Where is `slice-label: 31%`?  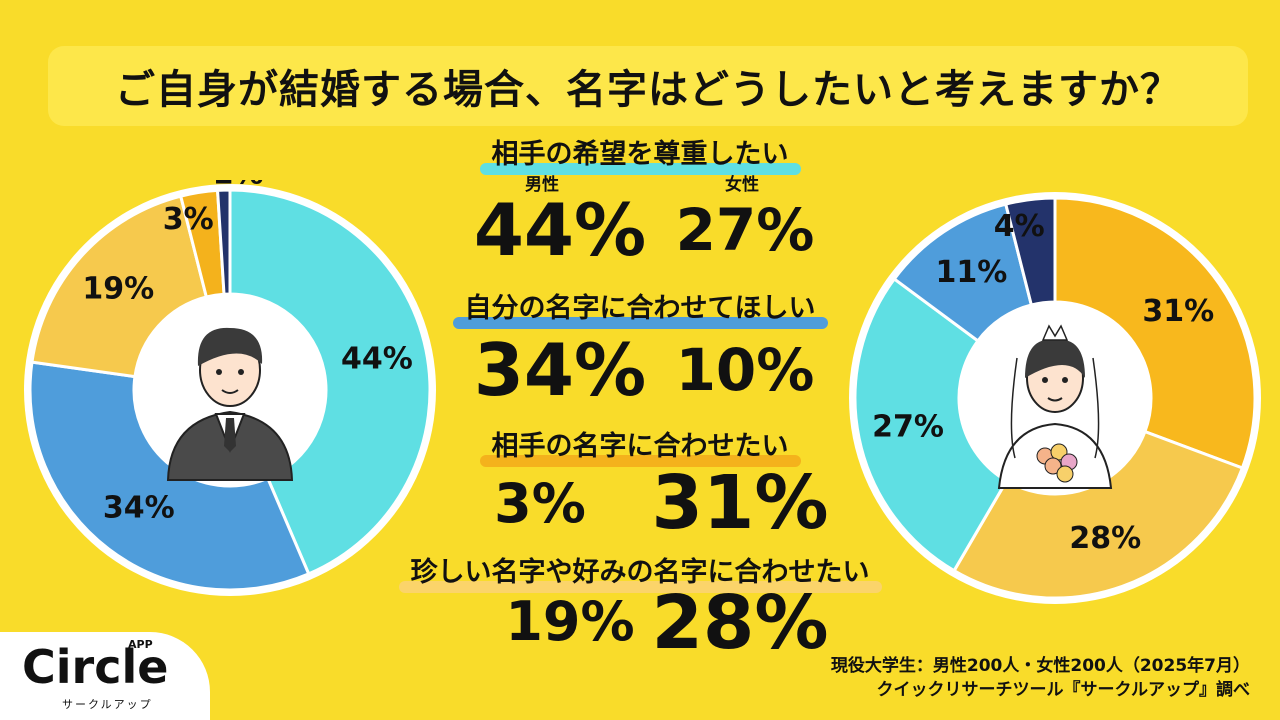
slice-label: 31% is located at coordinates (1178, 311).